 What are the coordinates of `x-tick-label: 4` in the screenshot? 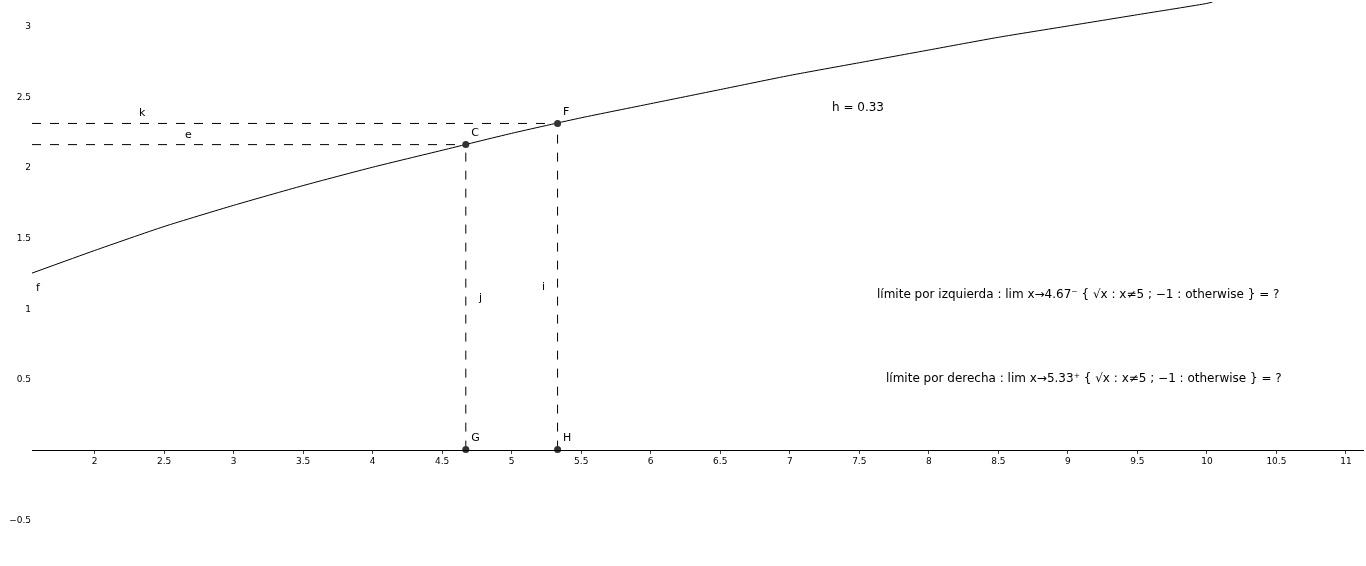 It's located at (372, 461).